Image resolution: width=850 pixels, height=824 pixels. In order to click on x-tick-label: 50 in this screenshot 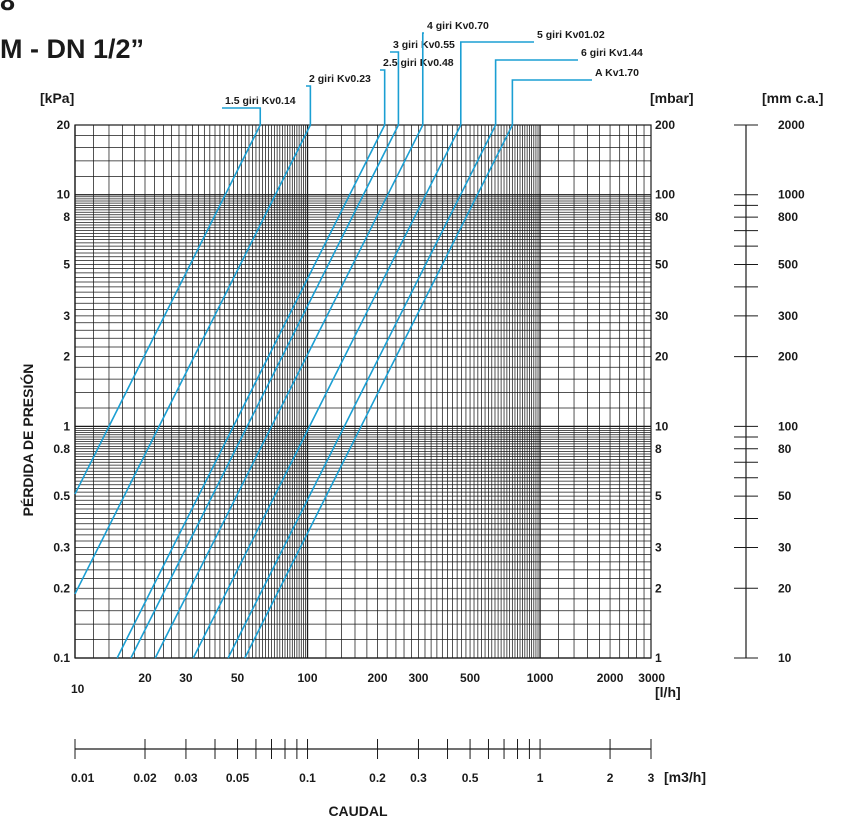, I will do `click(238, 678)`.